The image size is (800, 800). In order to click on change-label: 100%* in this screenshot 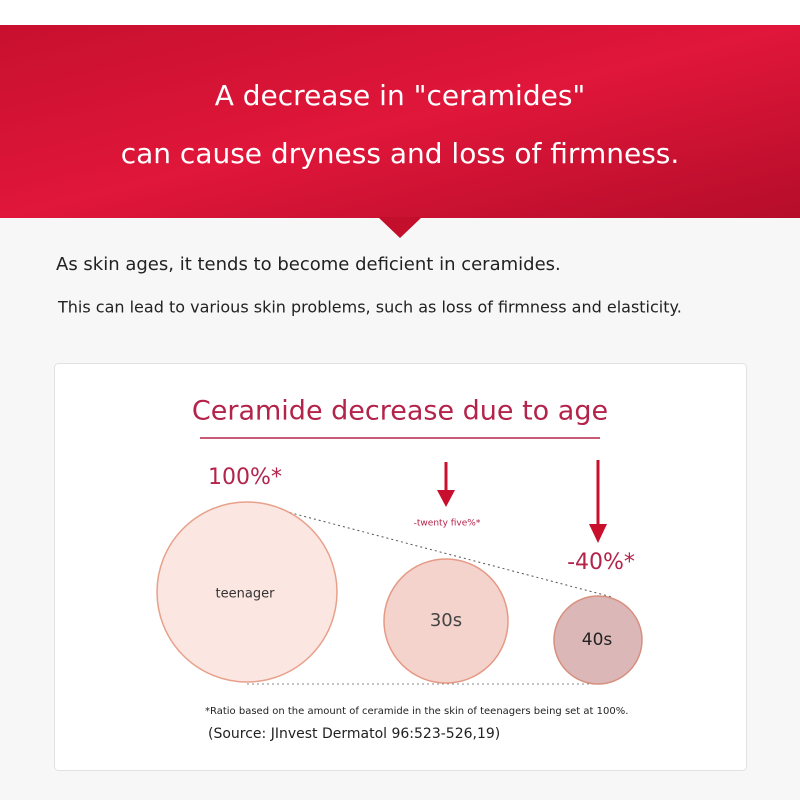, I will do `click(245, 477)`.